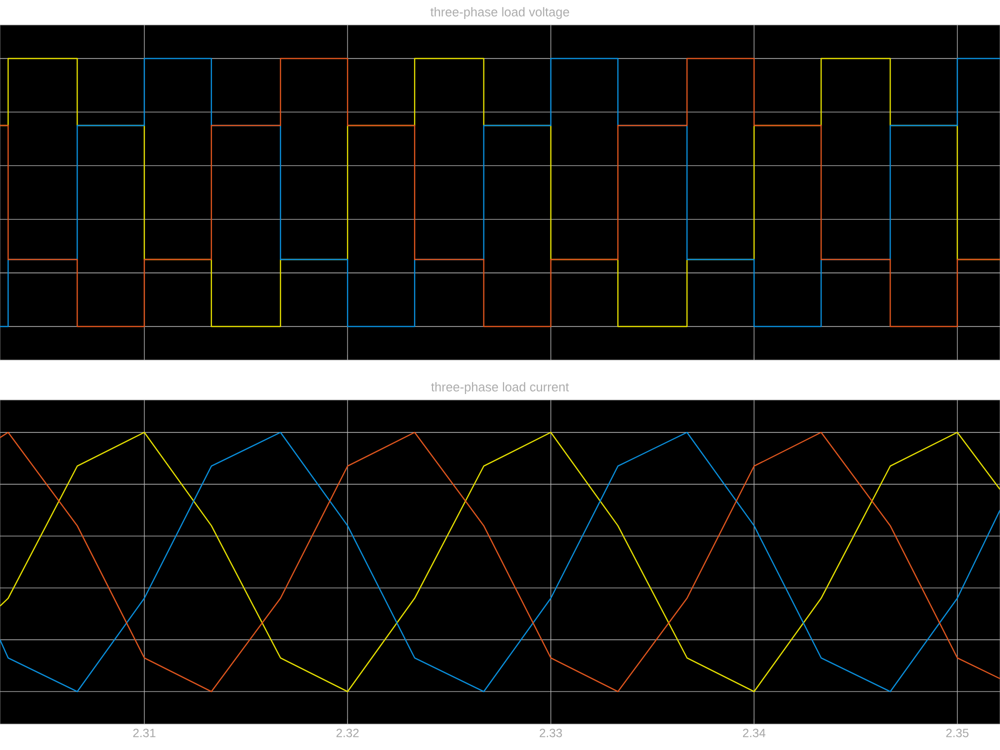 This screenshot has width=1000, height=750. What do you see at coordinates (500, 388) in the screenshot?
I see `chart-title: three-phase load current` at bounding box center [500, 388].